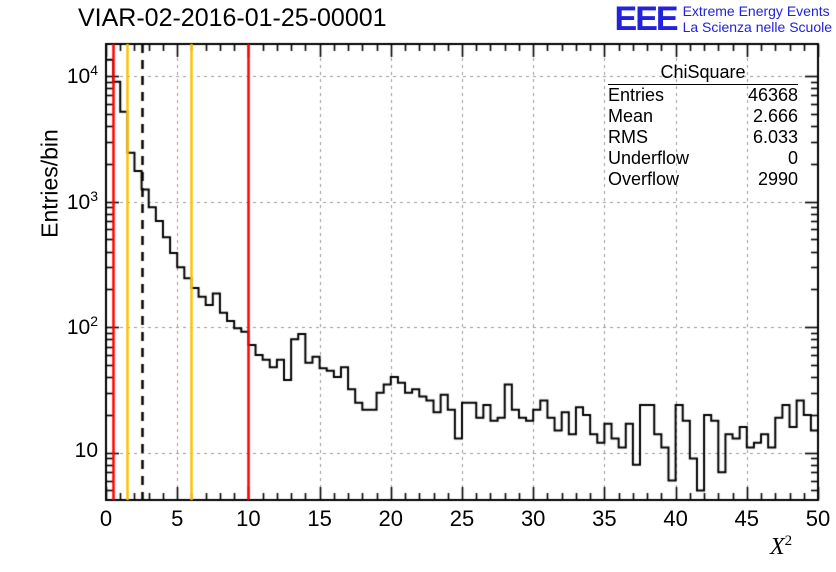  Describe the element at coordinates (82, 200) in the screenshot. I see `y-tick-label: 10³` at that location.